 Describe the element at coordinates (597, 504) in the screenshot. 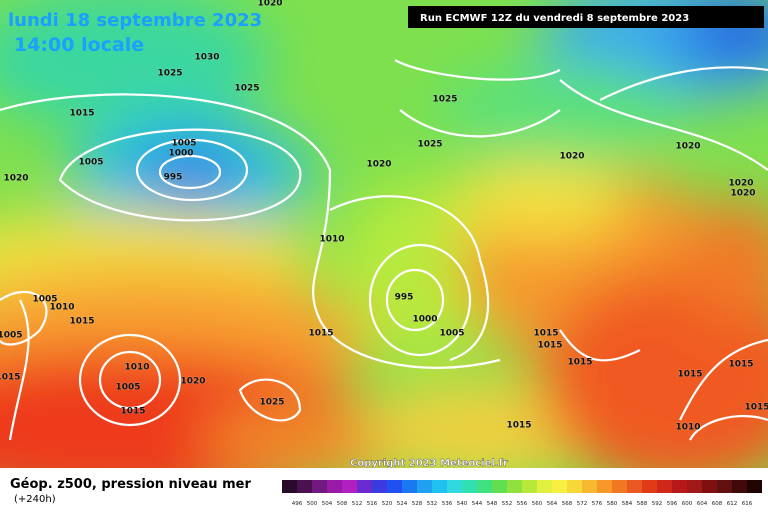

I see `scale-label: 576` at that location.